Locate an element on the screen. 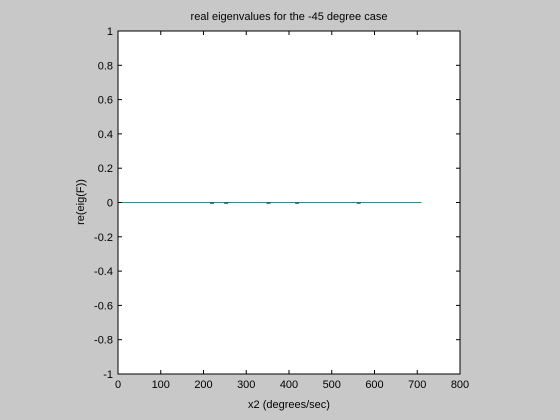 The image size is (560, 420). y-tick-label: -0.8 is located at coordinates (103, 341).